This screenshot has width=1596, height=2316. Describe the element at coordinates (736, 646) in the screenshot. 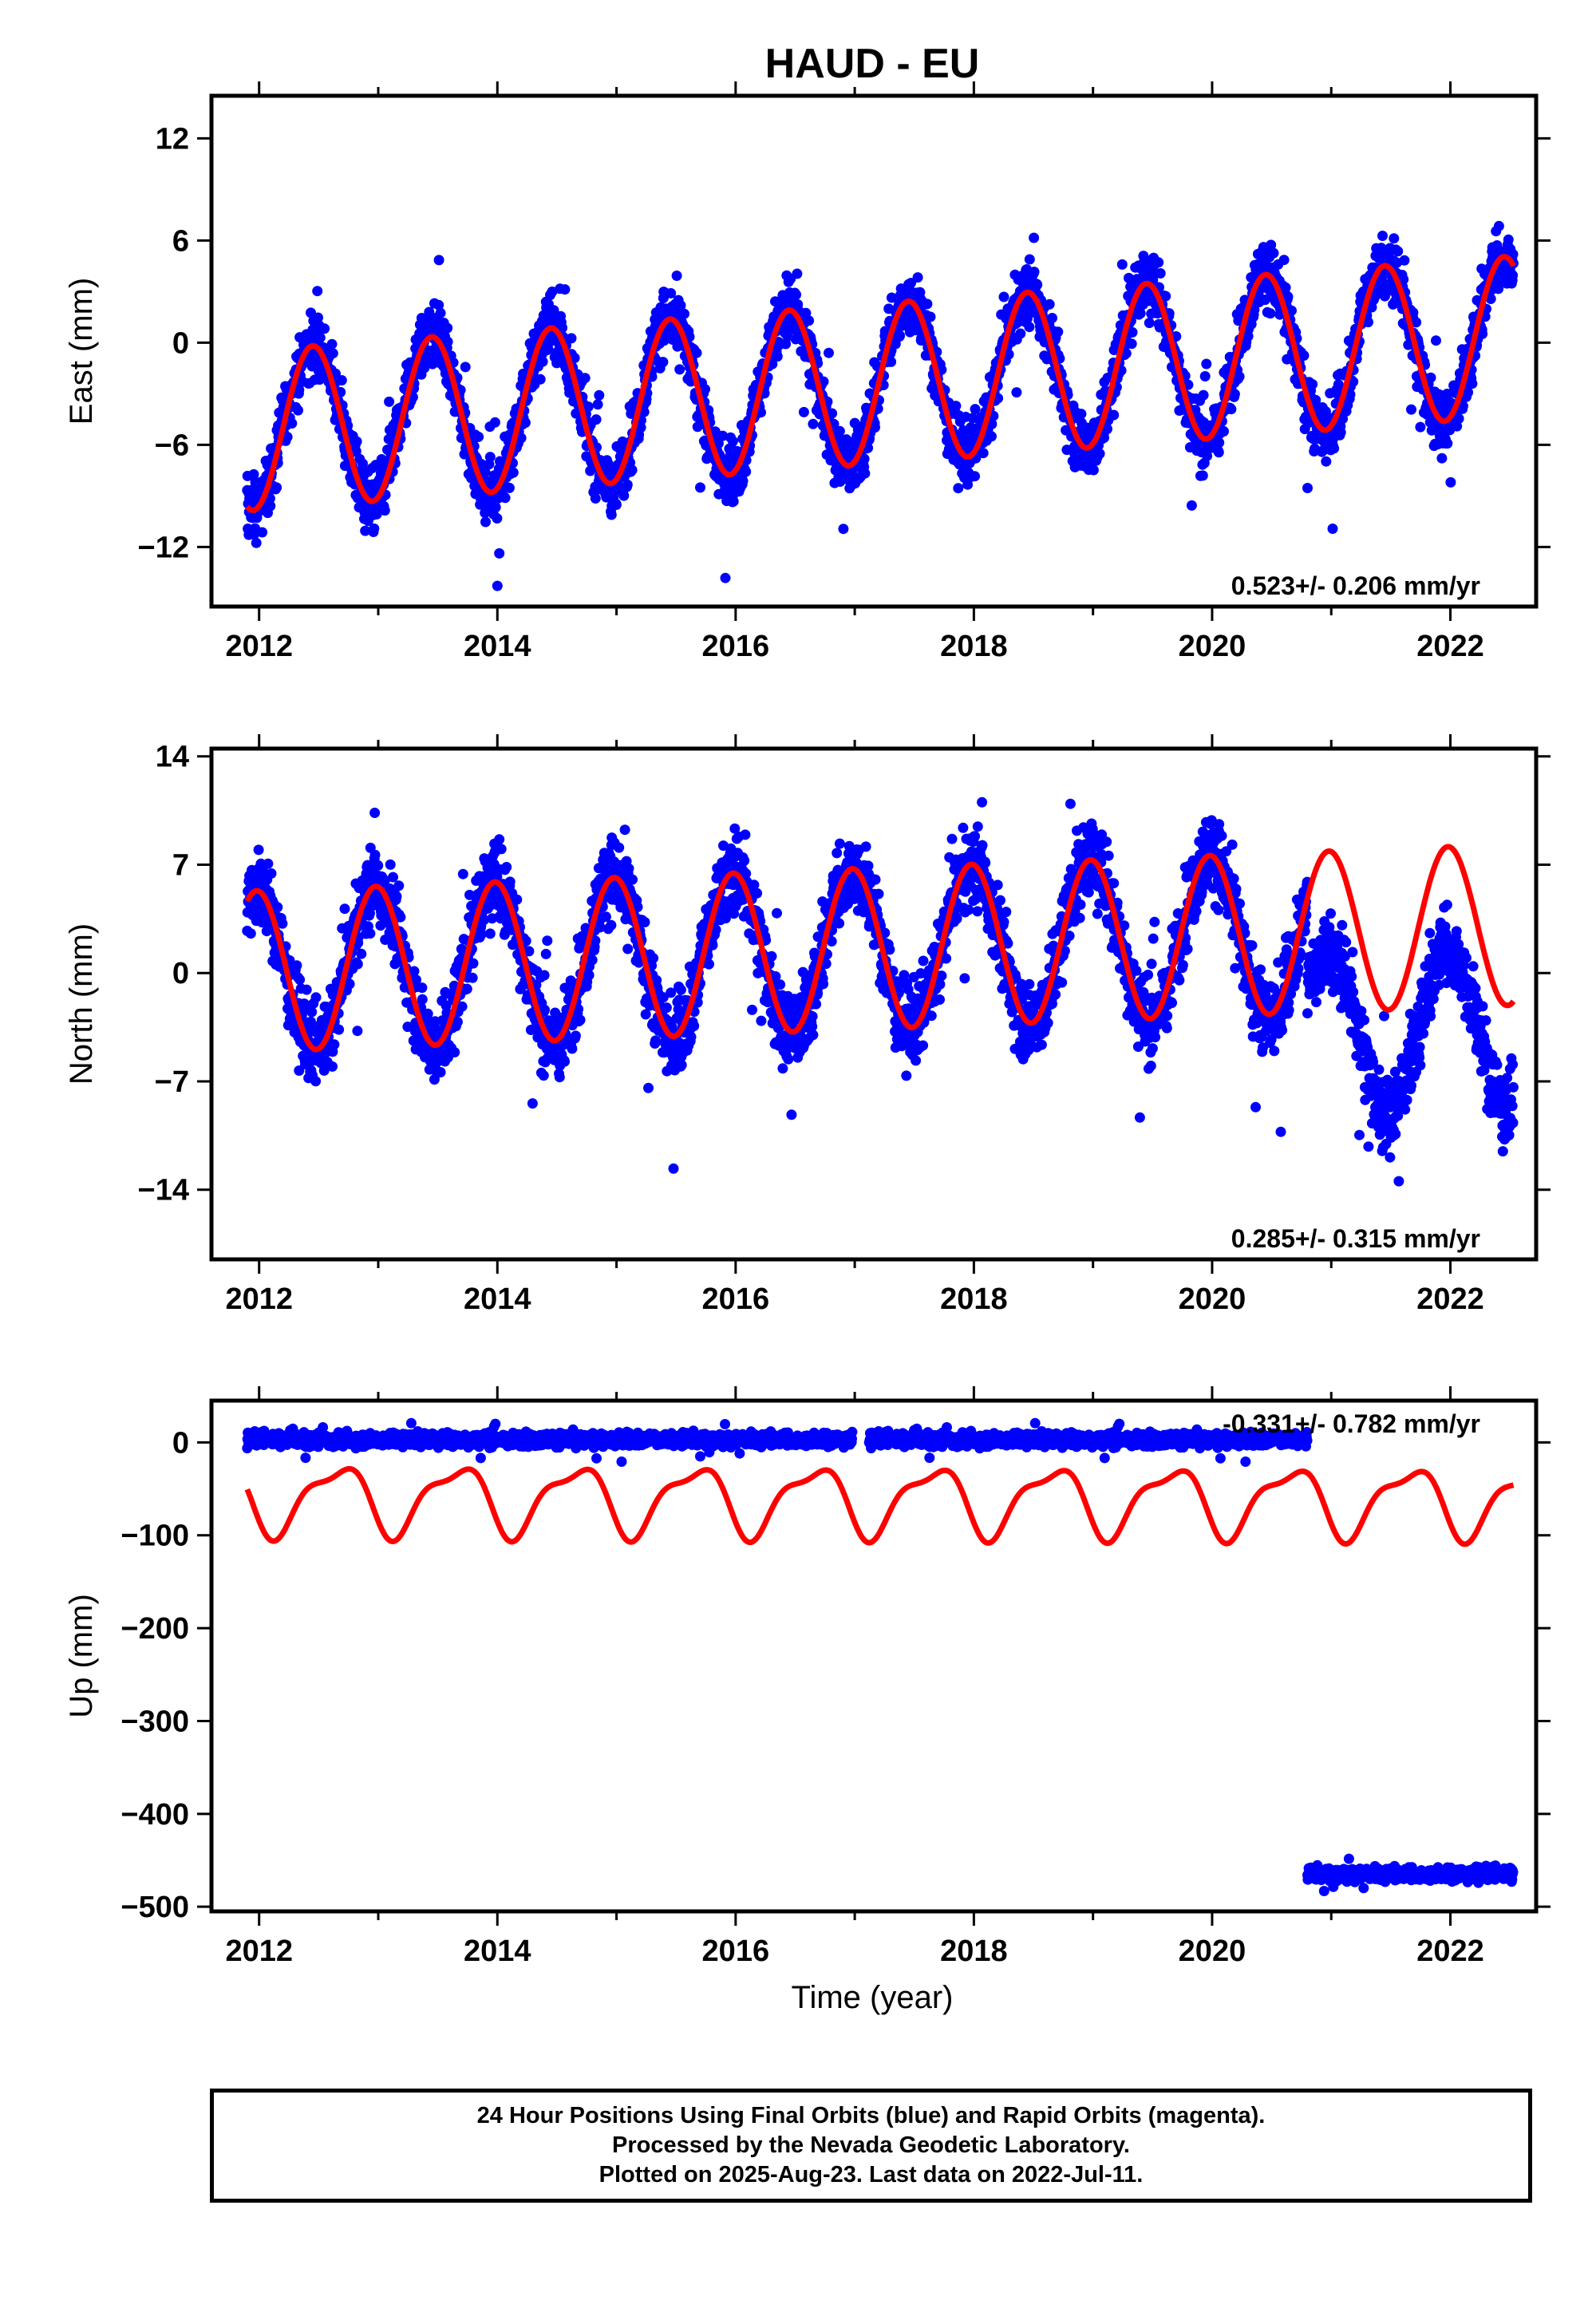

I see `east-x-tick-label: 2016` at that location.